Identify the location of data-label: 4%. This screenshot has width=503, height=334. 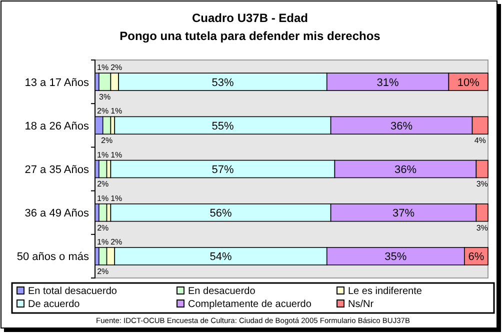
(480, 141).